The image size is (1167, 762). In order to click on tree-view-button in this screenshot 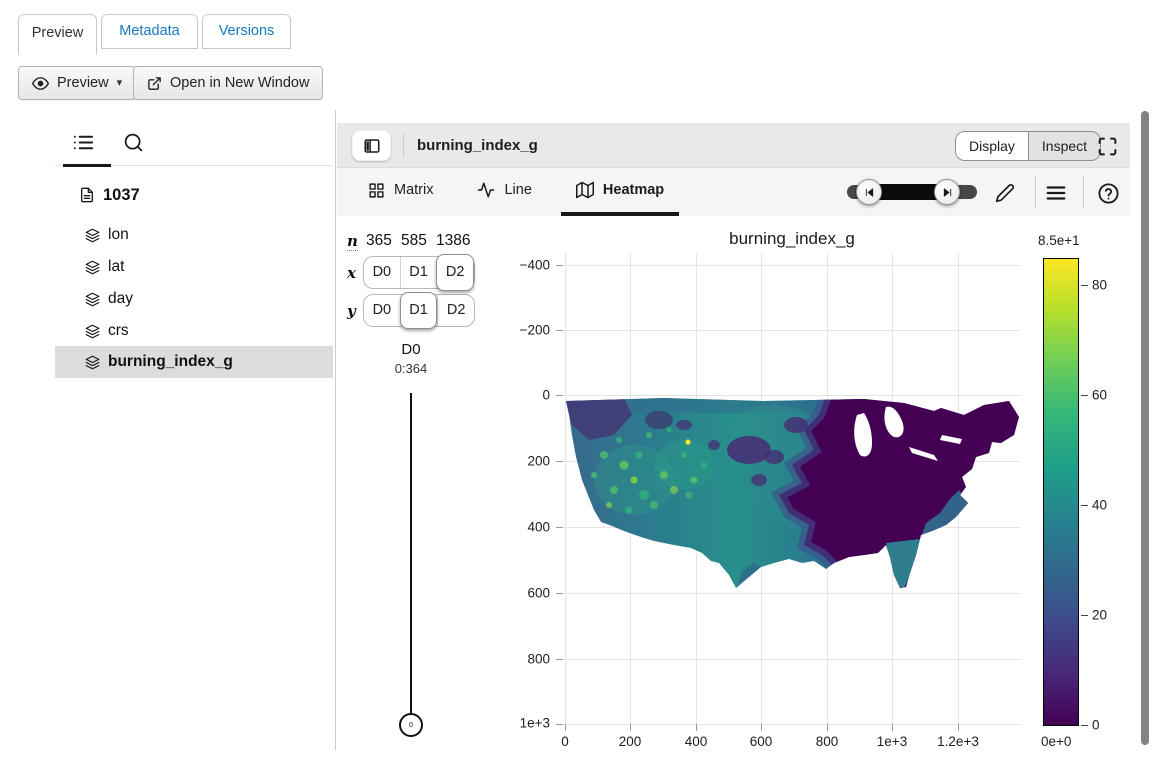, I will do `click(83, 142)`.